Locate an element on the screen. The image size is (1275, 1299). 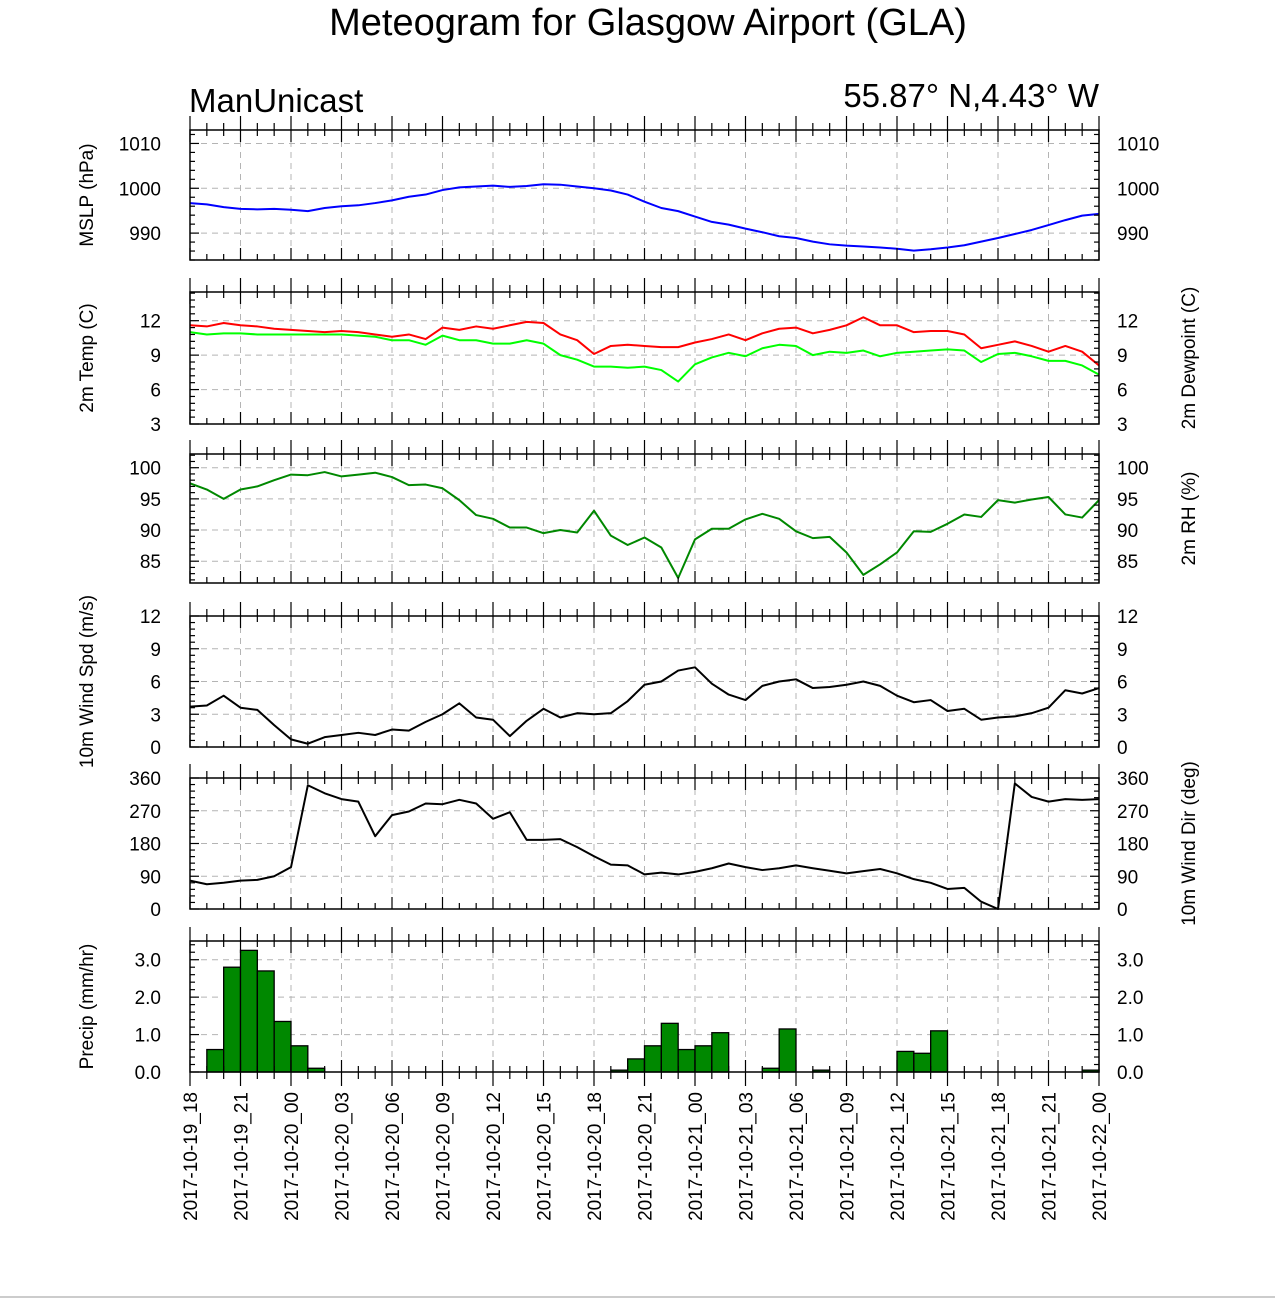
y-tick-label-left: 100 is located at coordinates (145, 469).